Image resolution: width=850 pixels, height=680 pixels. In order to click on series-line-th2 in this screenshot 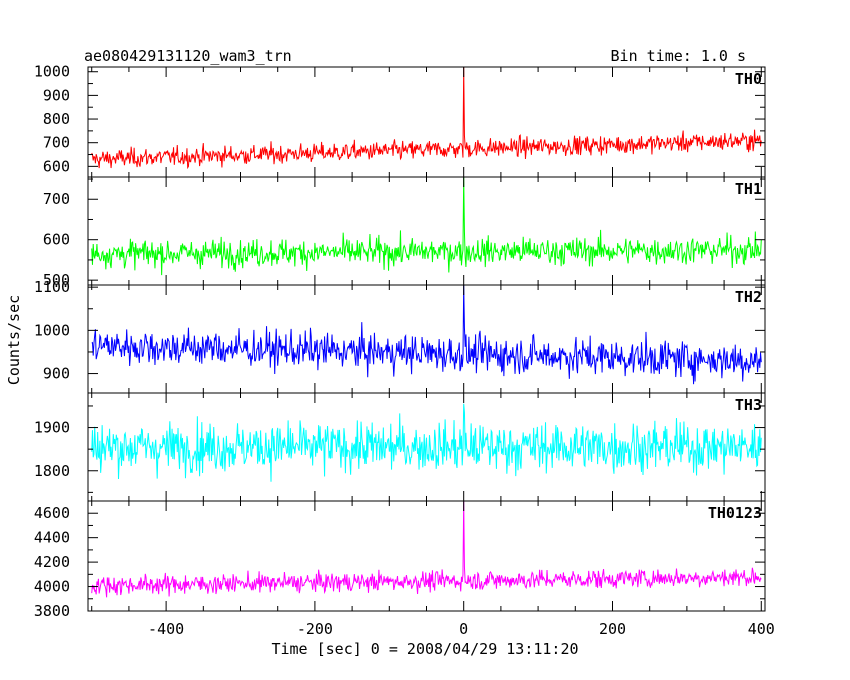, I will do `click(426, 335)`.